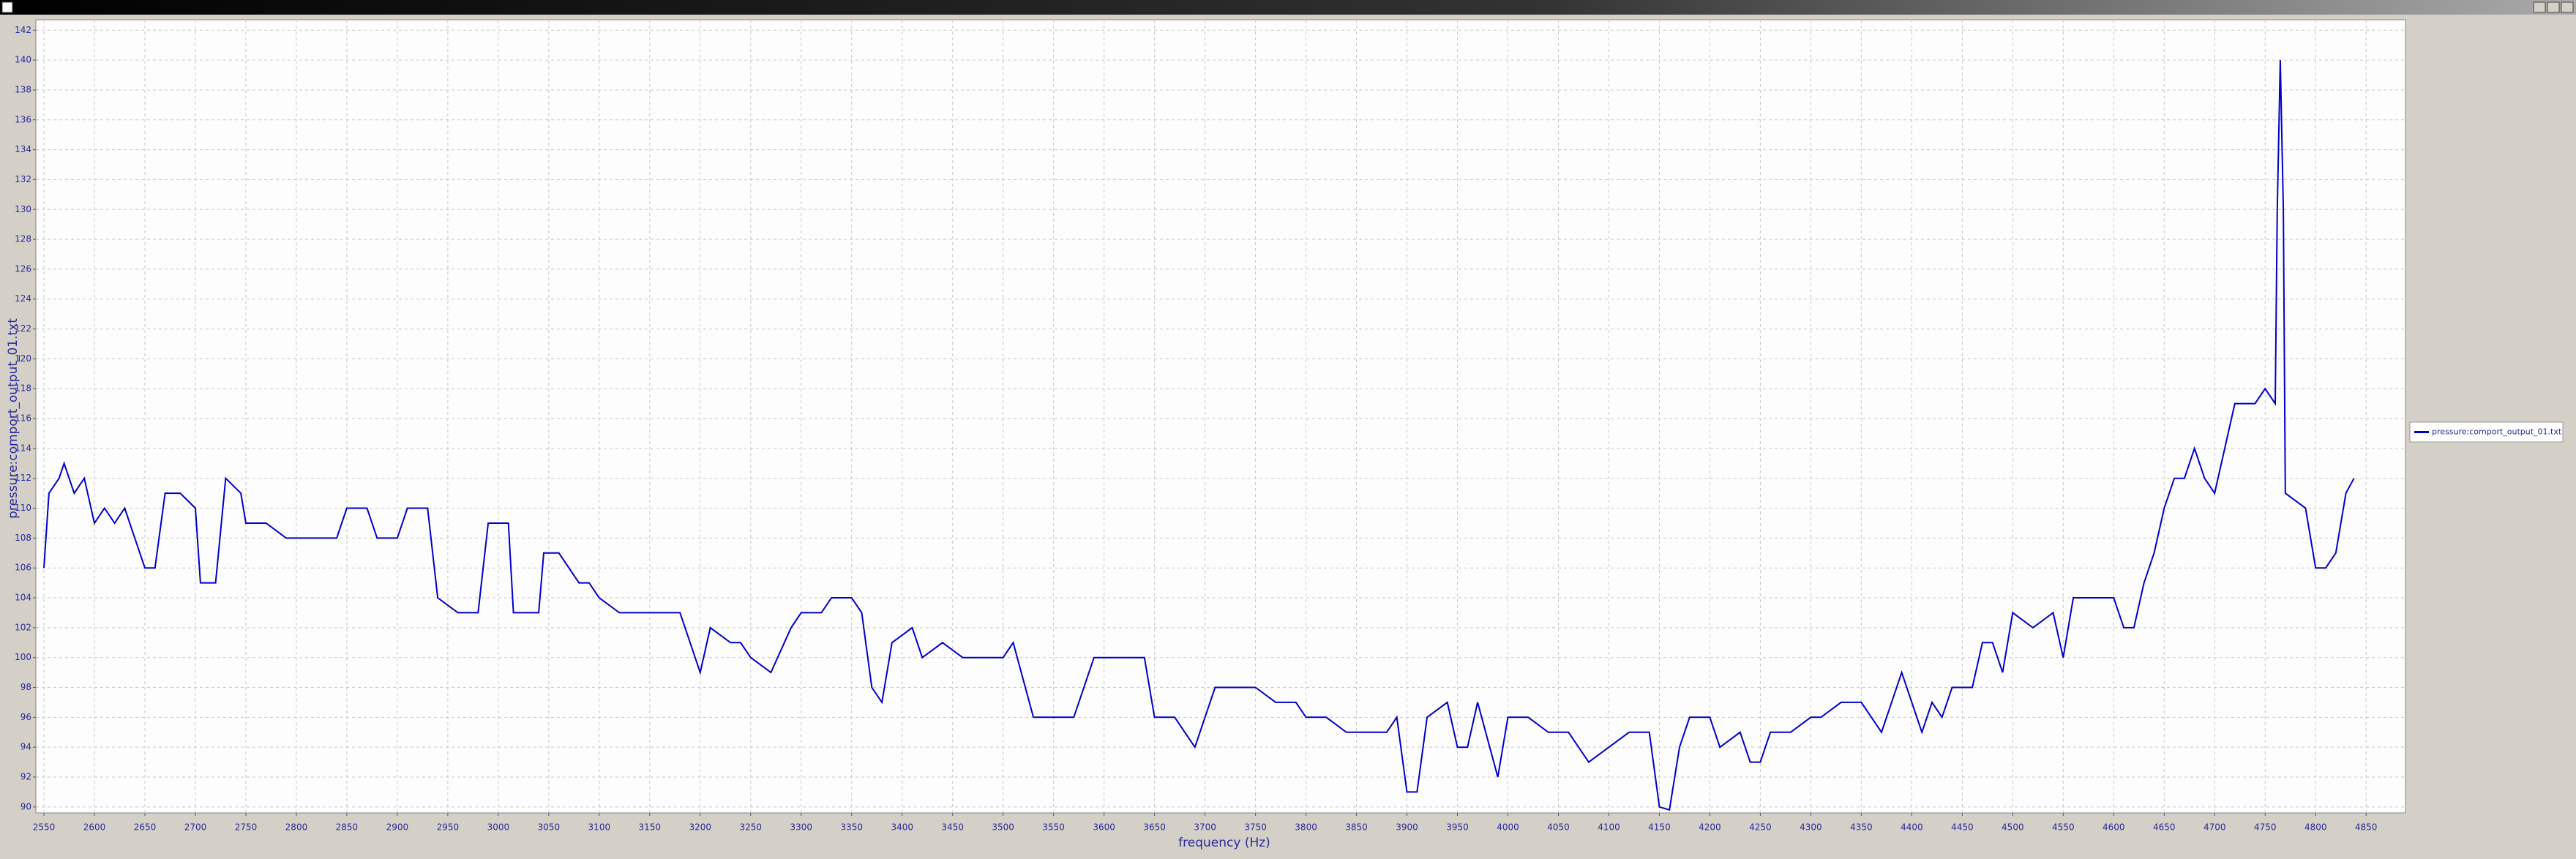 Image resolution: width=2576 pixels, height=859 pixels. Describe the element at coordinates (23, 448) in the screenshot. I see `y-tick-label: 114` at that location.